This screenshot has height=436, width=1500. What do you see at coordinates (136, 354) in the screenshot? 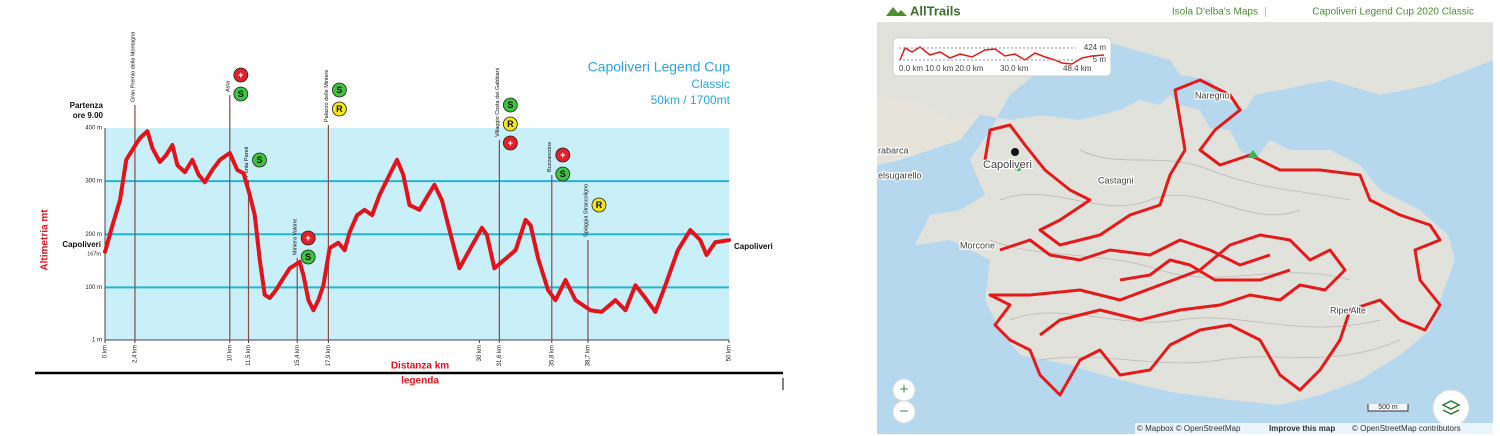
I see `x-tick-label: 2,4 km` at bounding box center [136, 354].